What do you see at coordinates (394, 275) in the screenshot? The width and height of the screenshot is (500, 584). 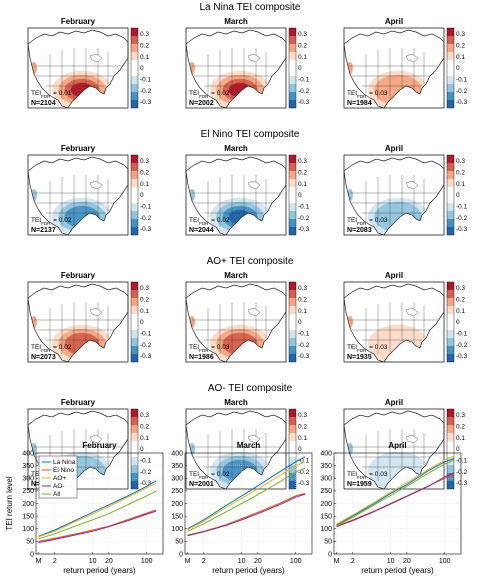 I see `panel-month-title: April` at bounding box center [394, 275].